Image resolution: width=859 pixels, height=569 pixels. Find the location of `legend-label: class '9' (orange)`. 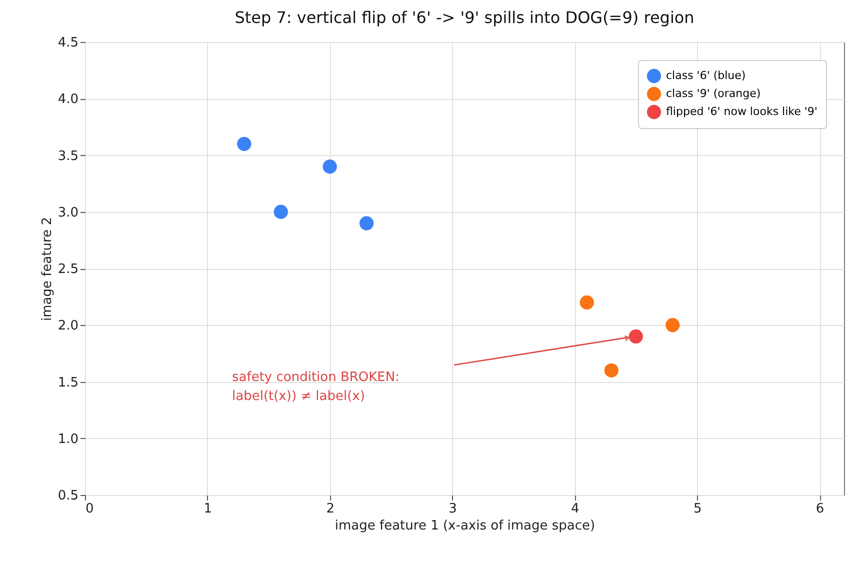

legend-label: class '9' (orange) is located at coordinates (713, 93).